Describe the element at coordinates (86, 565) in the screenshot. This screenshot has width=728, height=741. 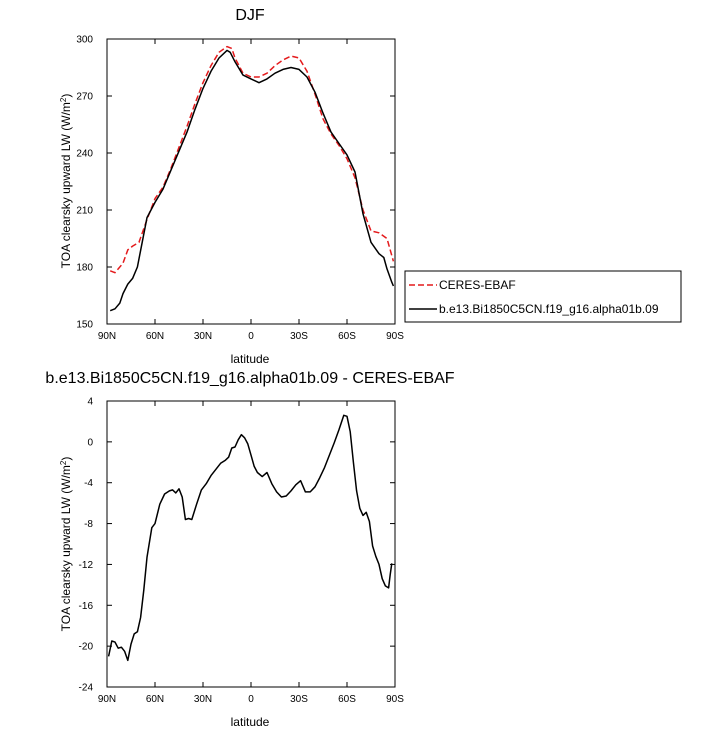
I see `y-tick-label: -12` at that location.